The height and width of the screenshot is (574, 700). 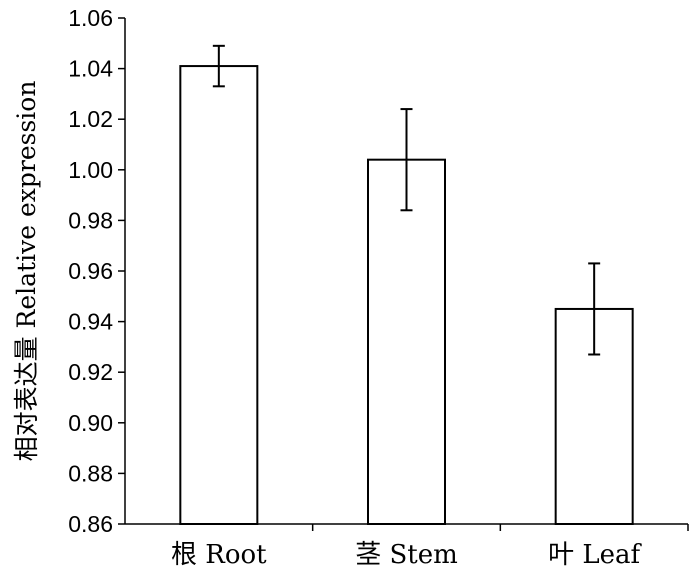 What do you see at coordinates (500, 527) in the screenshot?
I see `x-axis-ticks` at bounding box center [500, 527].